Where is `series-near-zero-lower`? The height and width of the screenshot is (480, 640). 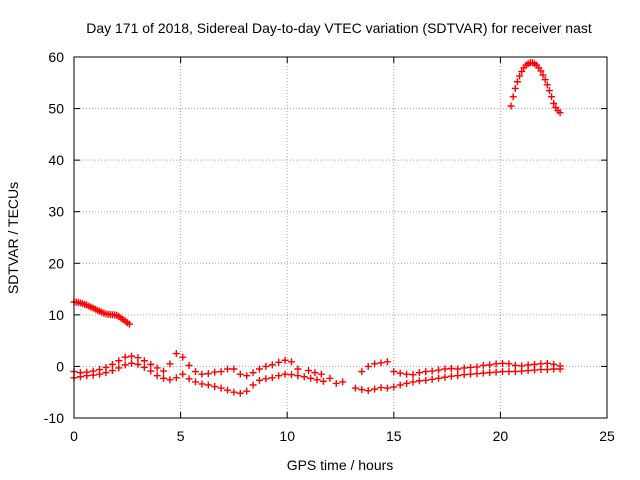
series-near-zero-lower is located at coordinates (317, 378).